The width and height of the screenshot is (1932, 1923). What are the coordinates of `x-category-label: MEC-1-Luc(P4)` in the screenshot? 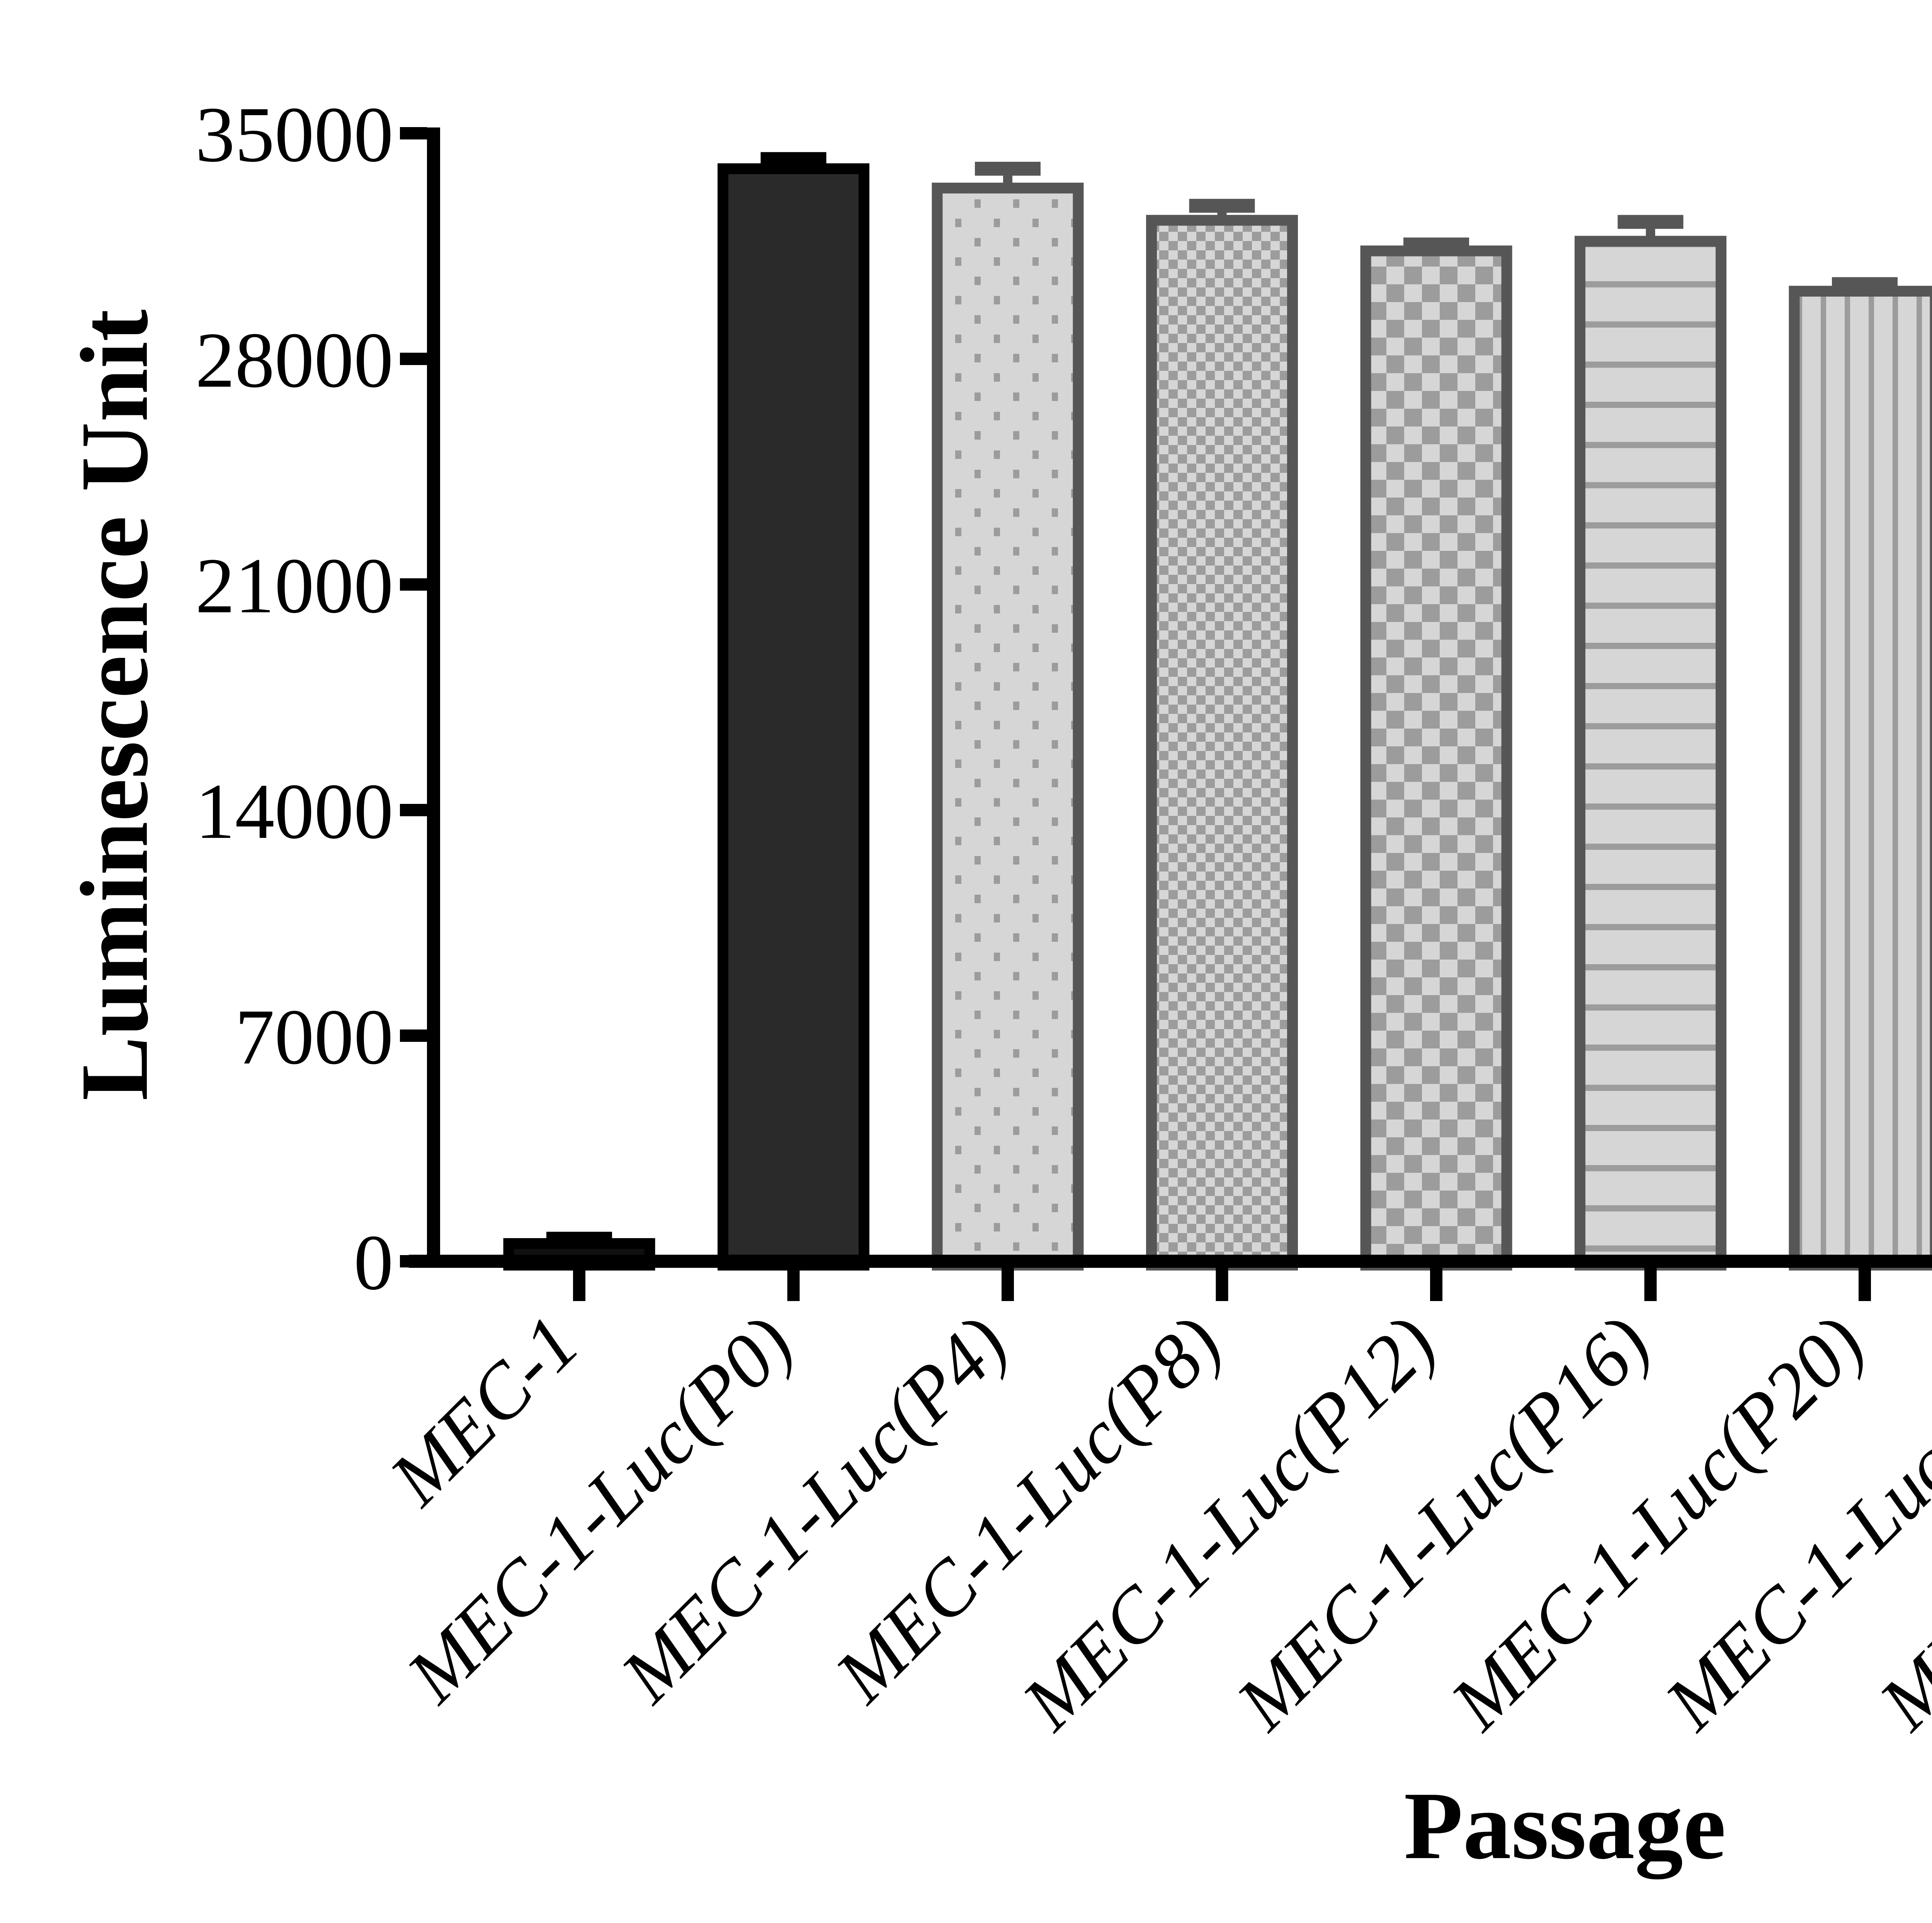 It's located at (814, 1509).